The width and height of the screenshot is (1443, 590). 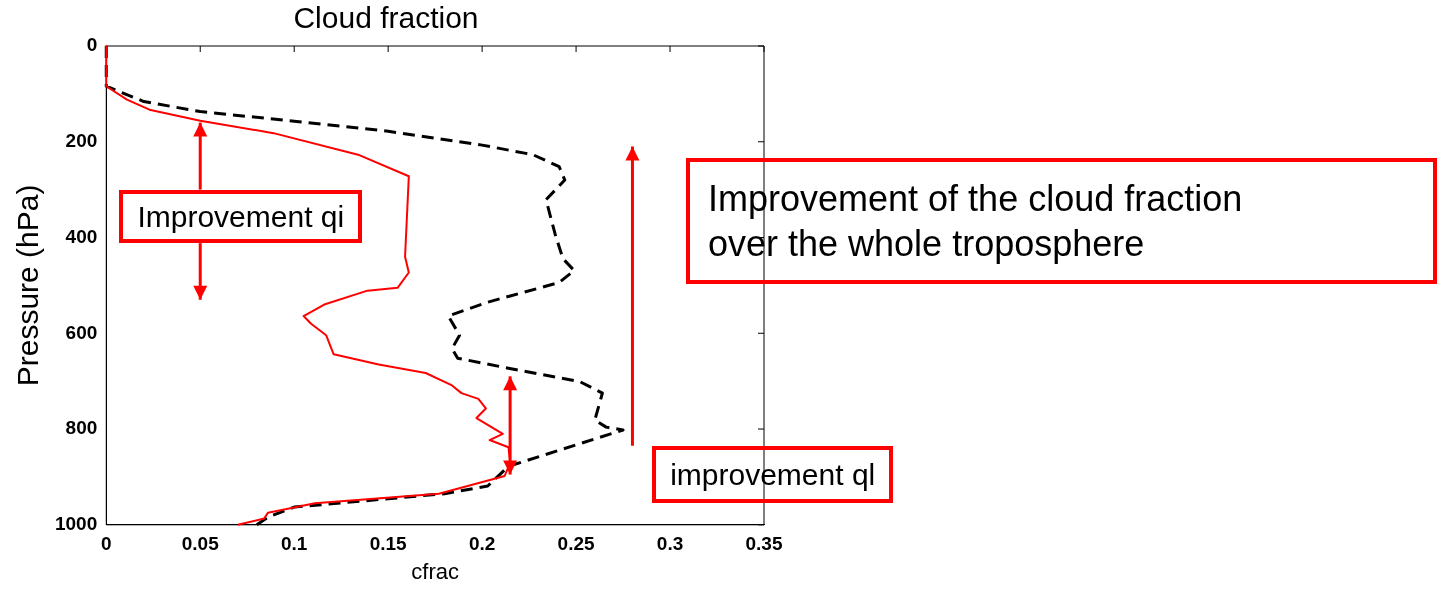 I want to click on y-tick-label: 400, so click(x=81, y=236).